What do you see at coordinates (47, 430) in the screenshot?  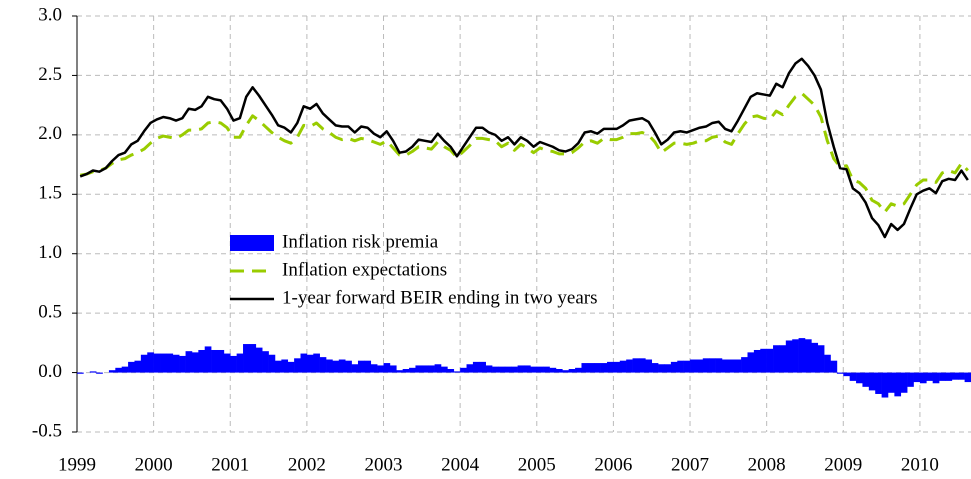 I see `y-tick-label: -0.5` at bounding box center [47, 430].